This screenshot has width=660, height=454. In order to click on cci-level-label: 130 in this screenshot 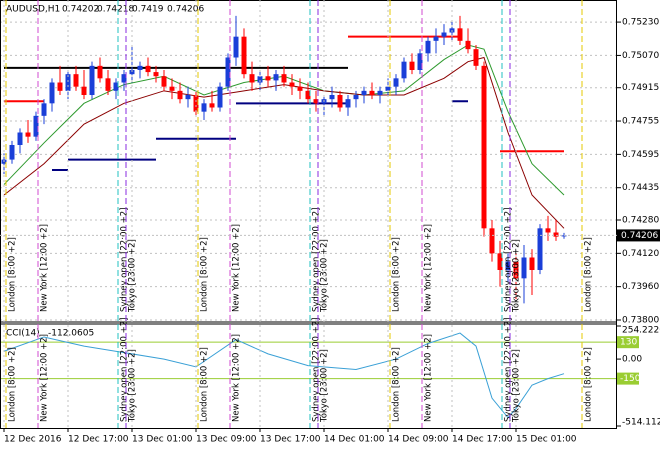, I will do `click(628, 343)`.